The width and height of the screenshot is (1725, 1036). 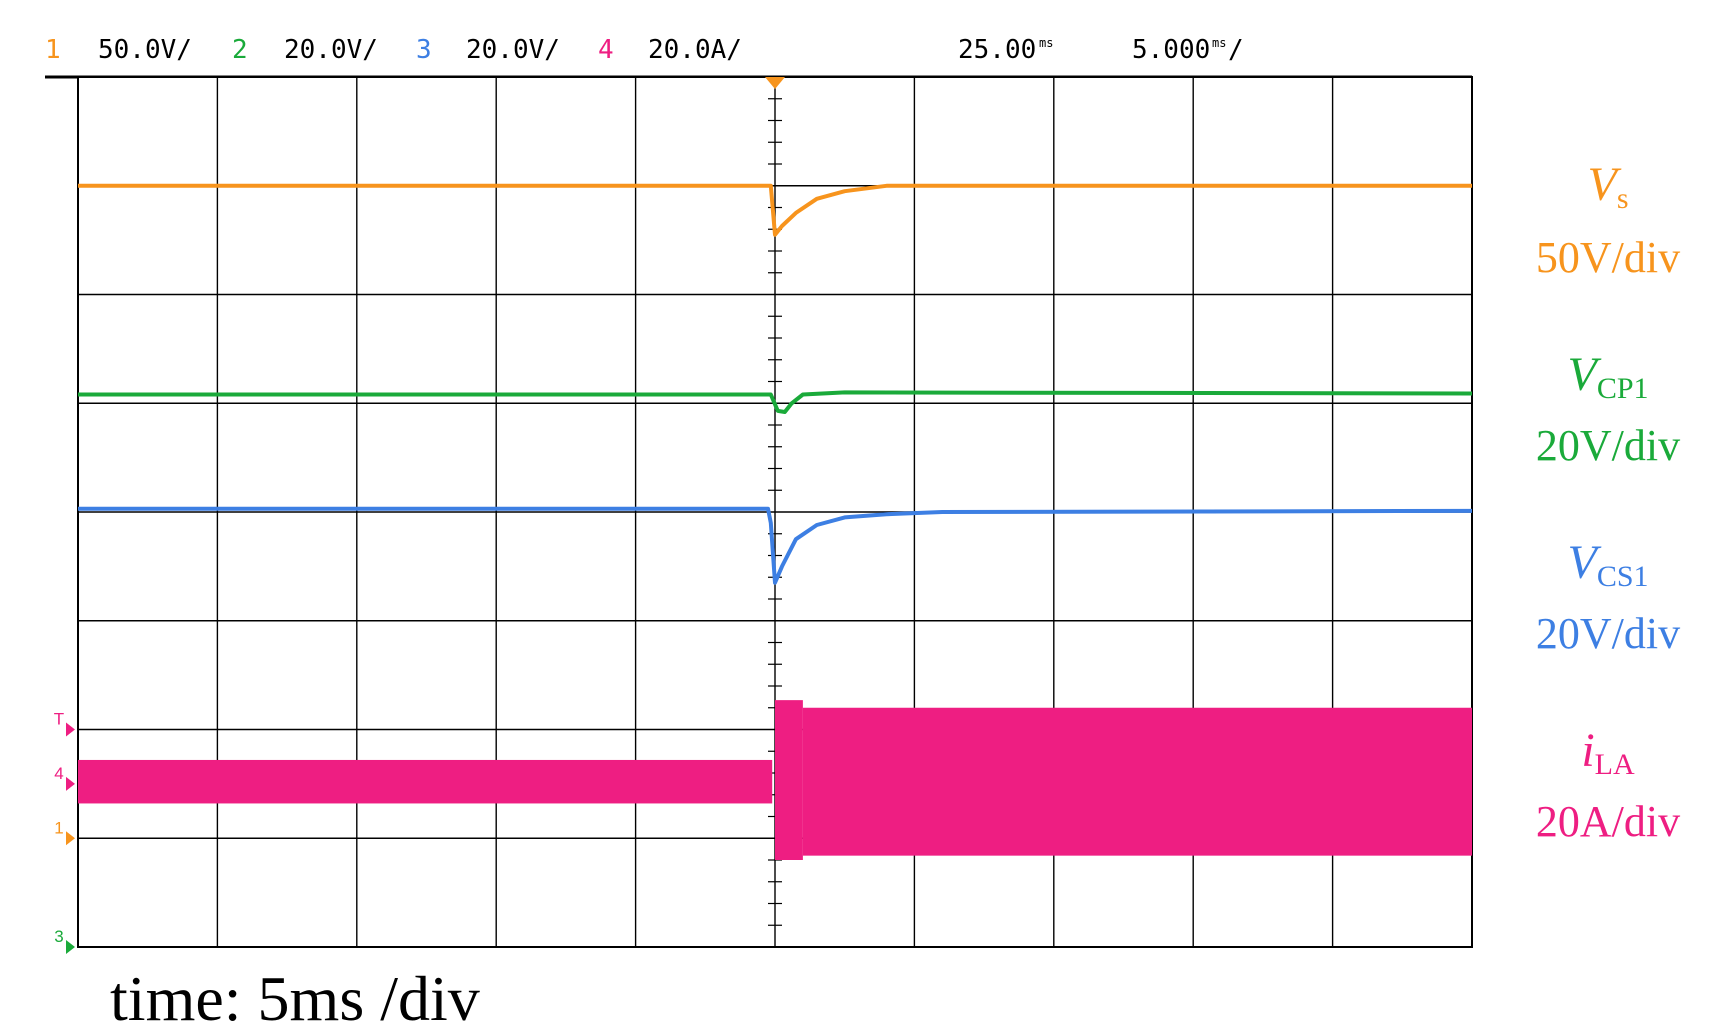 I want to click on trace-label-vs: Vs 50V/div, so click(x=1608, y=220).